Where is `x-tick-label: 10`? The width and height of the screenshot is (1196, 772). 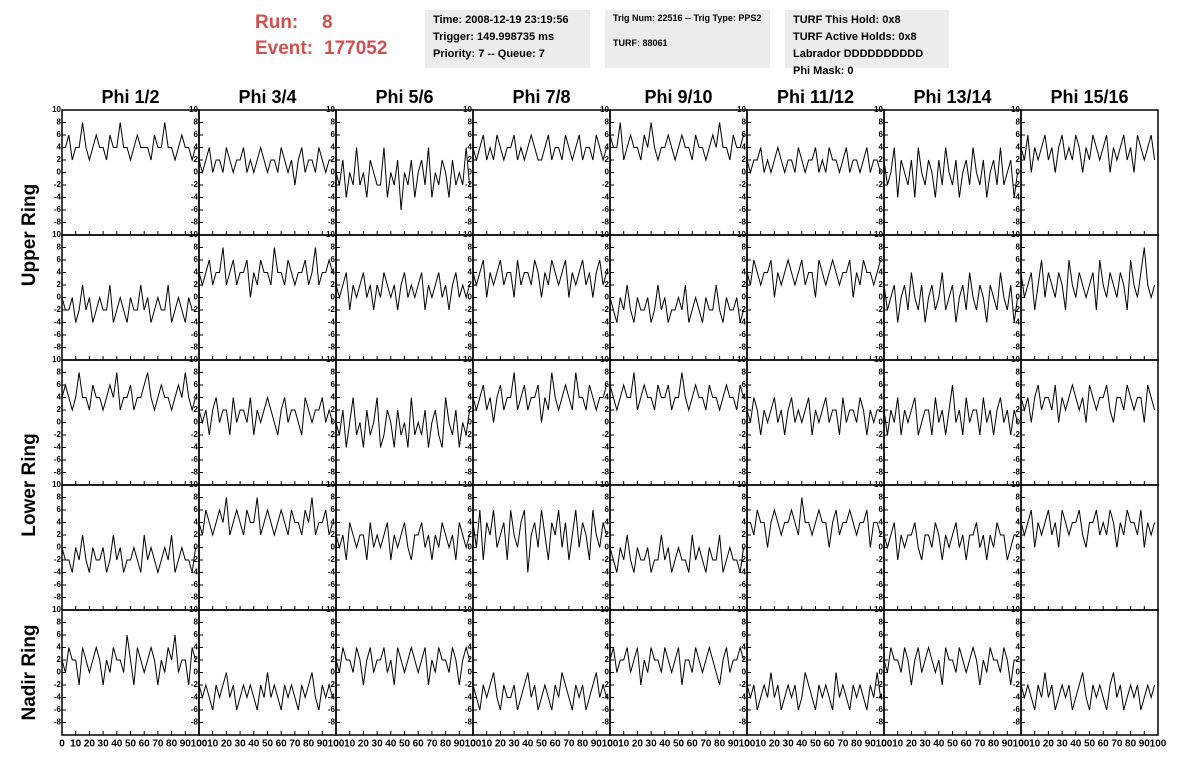
x-tick-label: 10 is located at coordinates (350, 744).